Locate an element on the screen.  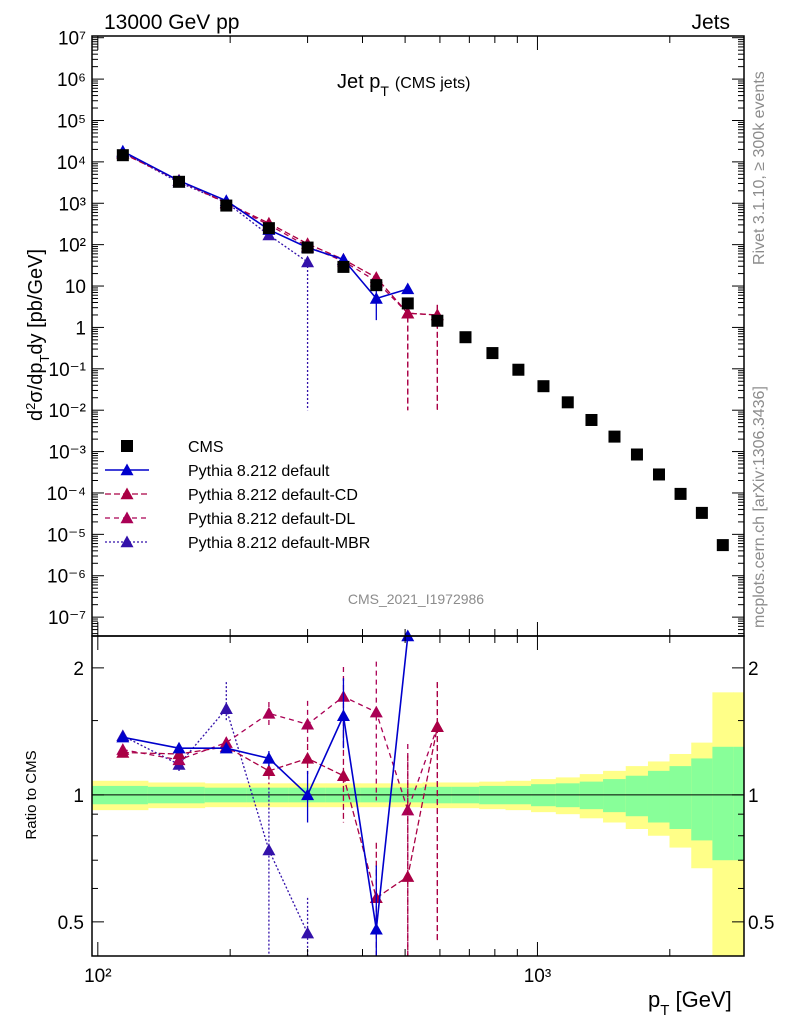
main-mbr-point is located at coordinates (308, 261).